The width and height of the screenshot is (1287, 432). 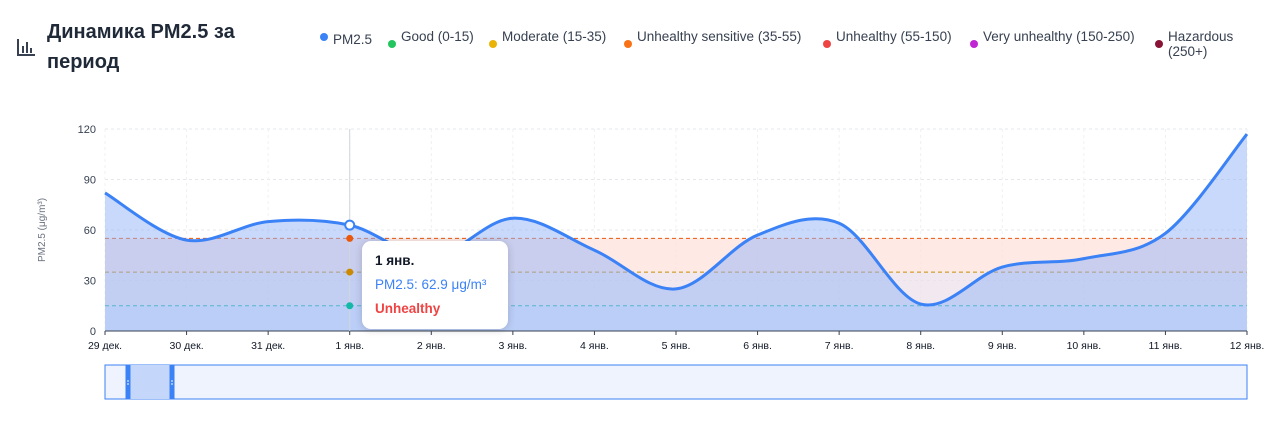 What do you see at coordinates (1247, 346) in the screenshot?
I see `x-tick-label: 12 янв.` at bounding box center [1247, 346].